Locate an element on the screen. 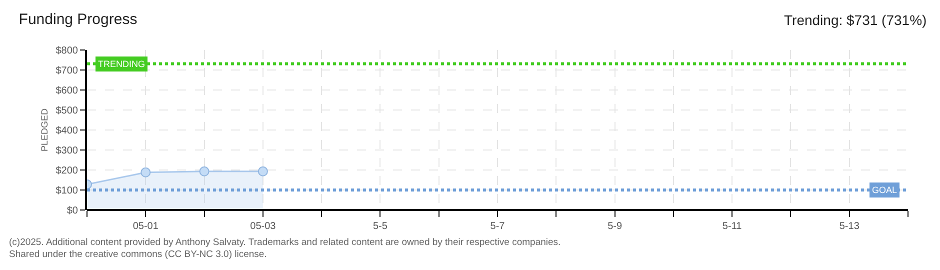 This screenshot has height=270, width=940. y-tick-label: $700 is located at coordinates (67, 71).